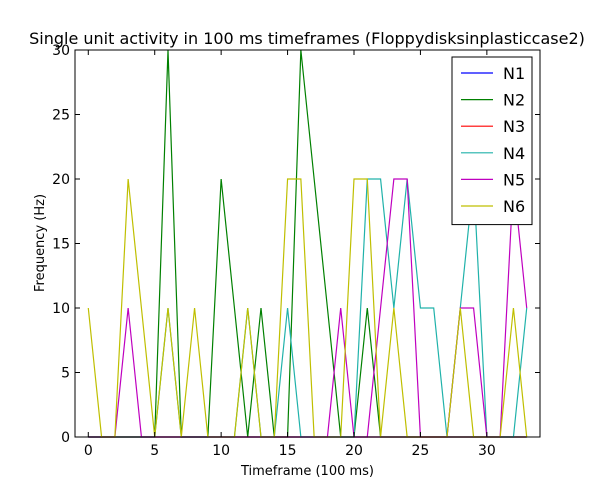  What do you see at coordinates (514, 73) in the screenshot?
I see `legend-label: N1` at bounding box center [514, 73].